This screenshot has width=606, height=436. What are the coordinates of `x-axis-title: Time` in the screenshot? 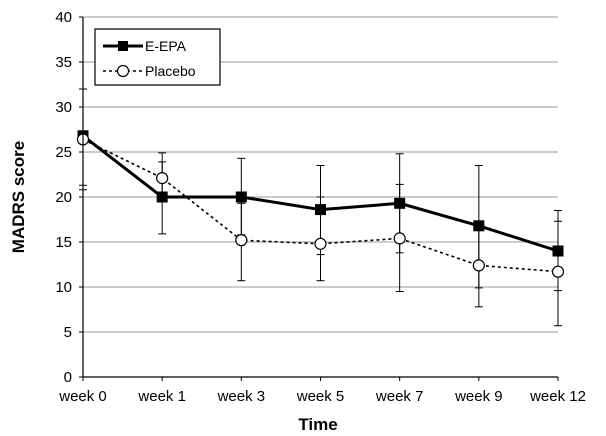 It's located at (317, 424).